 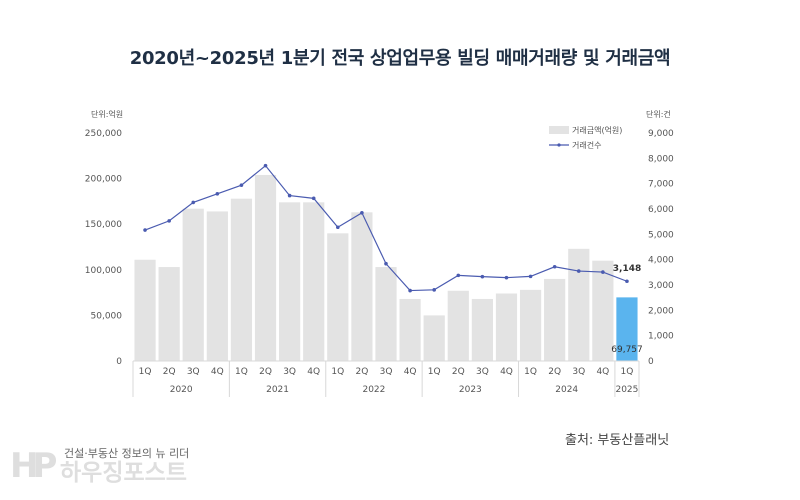 I want to click on logo-name: 하우징포스트, so click(x=123, y=473).